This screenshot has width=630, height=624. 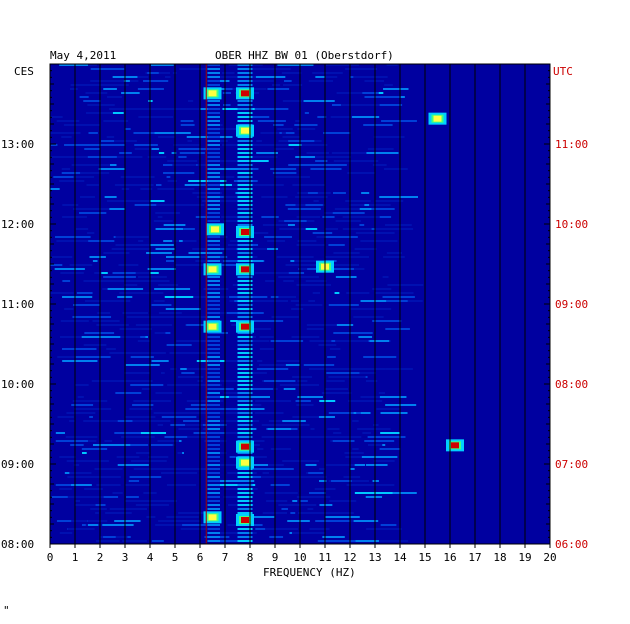 What do you see at coordinates (437, 118) in the screenshot?
I see `spectral-feature` at bounding box center [437, 118].